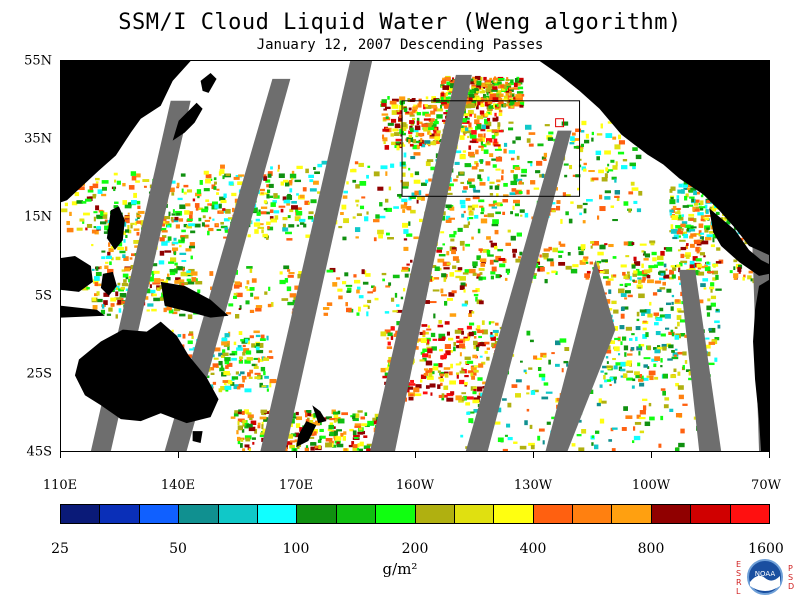 The width and height of the screenshot is (800, 602). I want to click on land-new-guinea, so click(194, 299).